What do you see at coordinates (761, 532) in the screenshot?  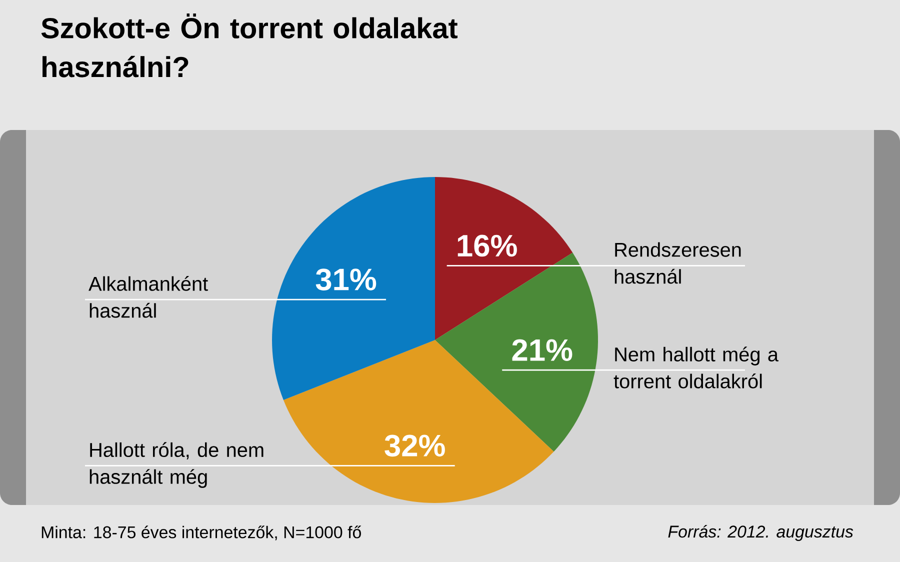 I see `text: Forrás: 2012. augusztus` at bounding box center [761, 532].